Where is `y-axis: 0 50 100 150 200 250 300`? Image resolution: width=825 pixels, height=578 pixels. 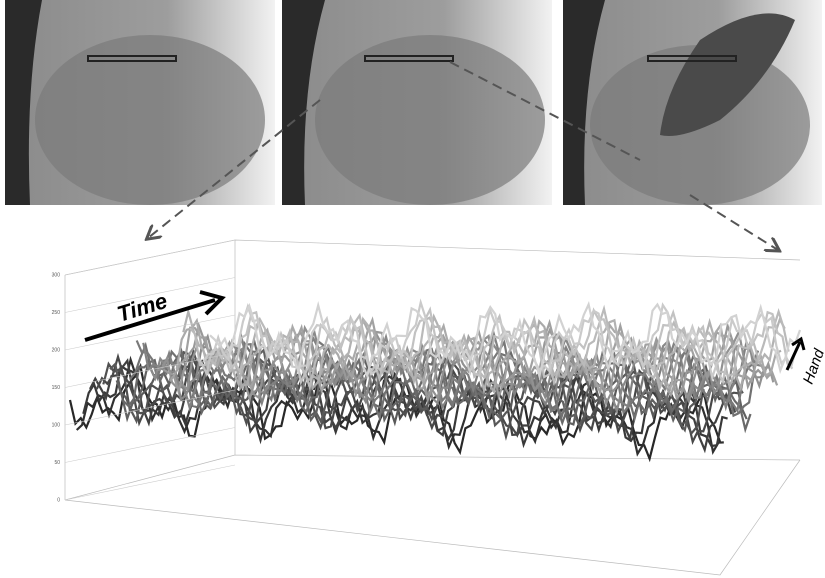
y-axis: 0 50 100 150 200 250 300 is located at coordinates (144, 371).